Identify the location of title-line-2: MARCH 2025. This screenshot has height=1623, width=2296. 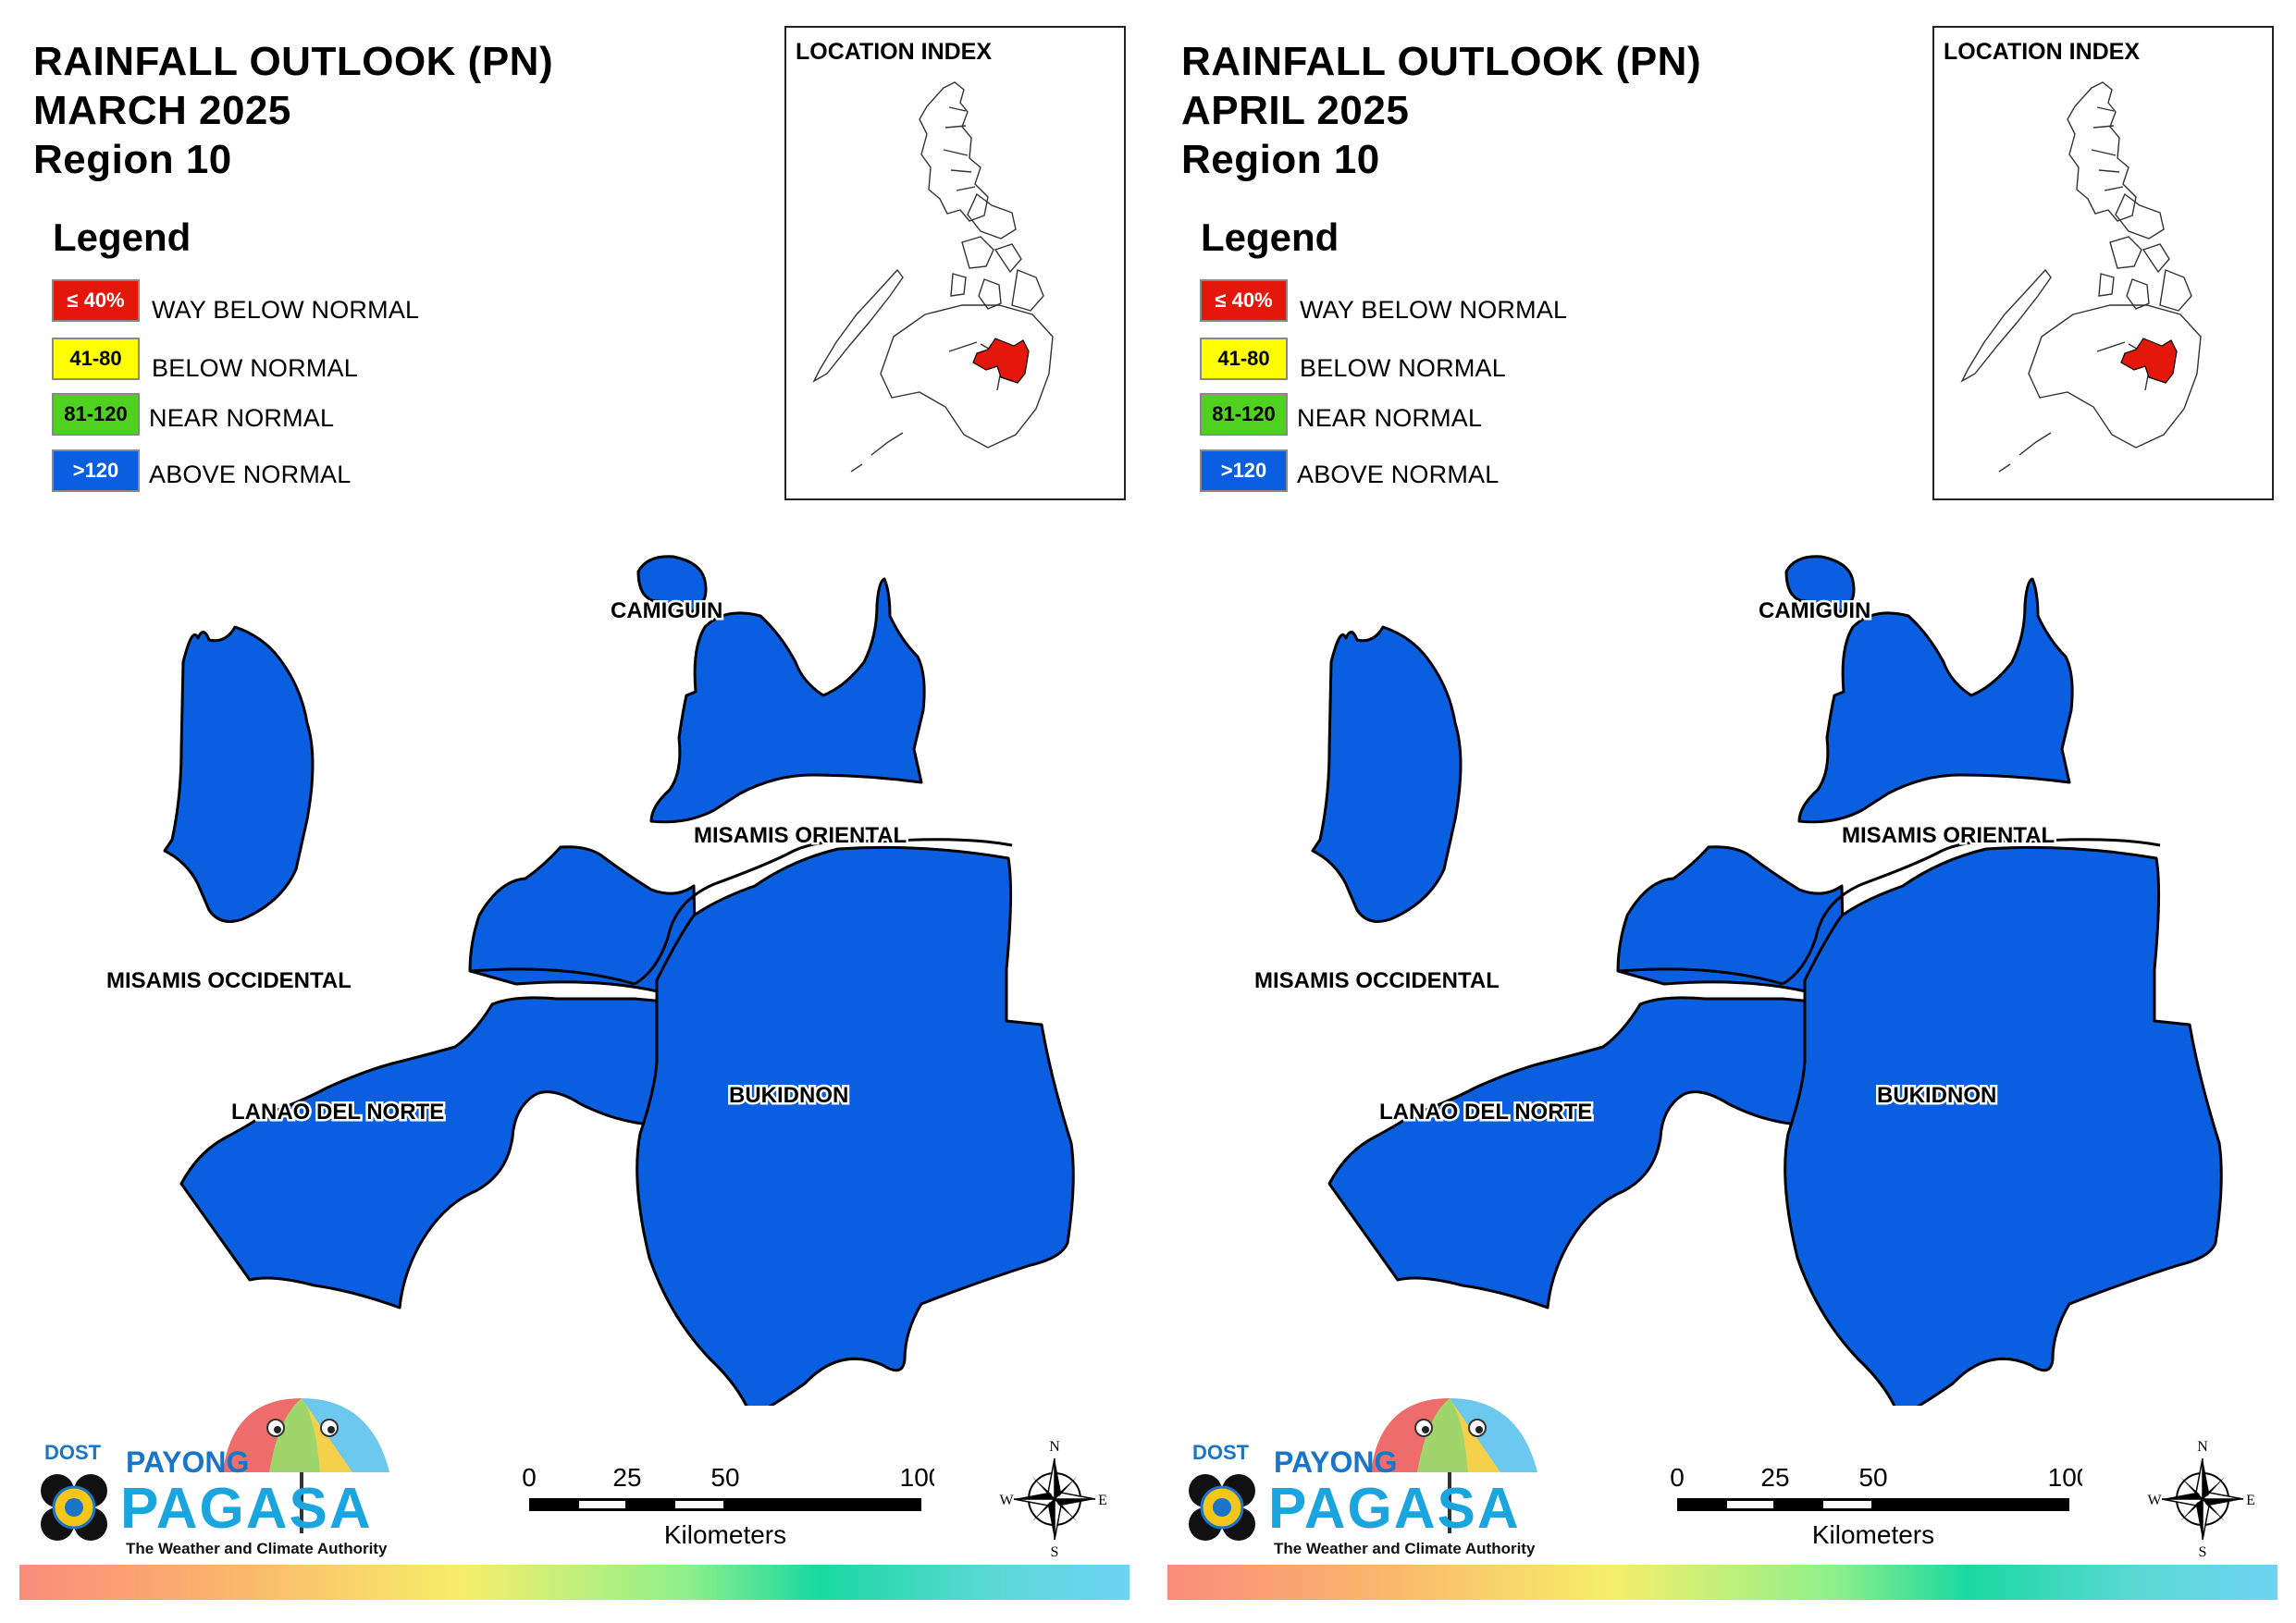
(162, 110).